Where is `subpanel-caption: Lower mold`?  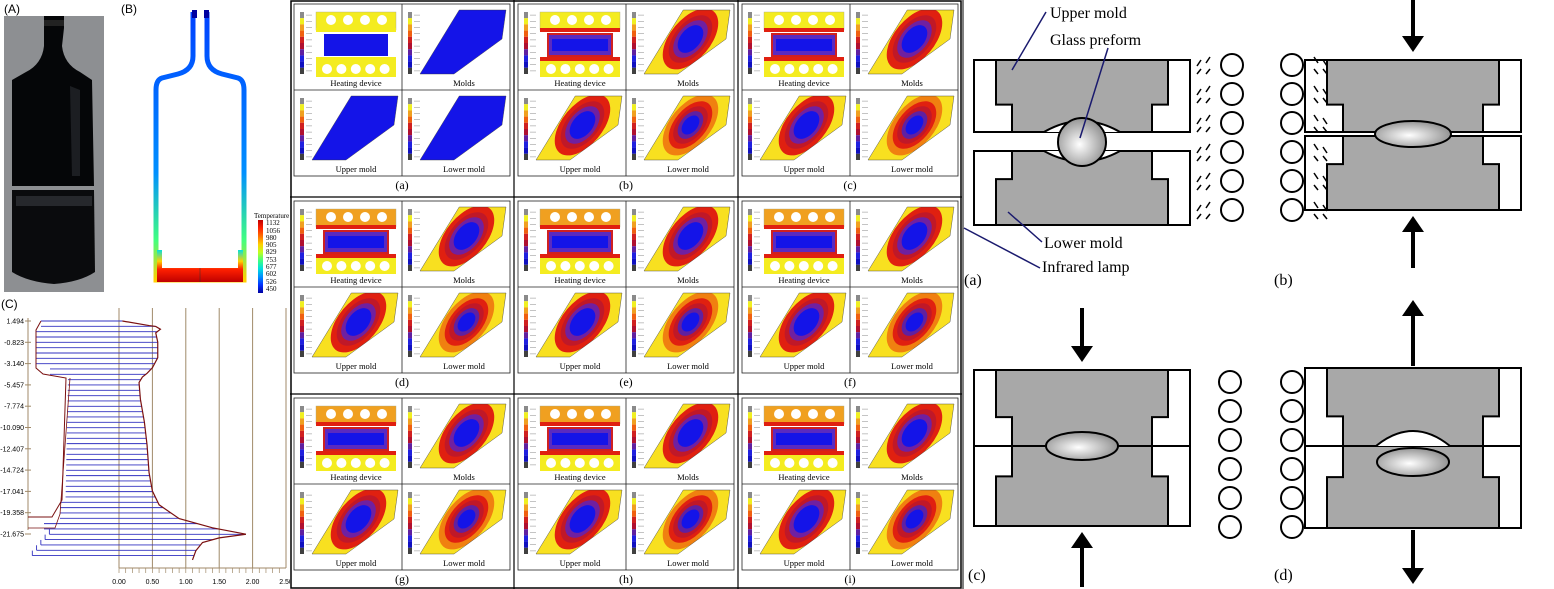 subpanel-caption: Lower mold is located at coordinates (464, 563).